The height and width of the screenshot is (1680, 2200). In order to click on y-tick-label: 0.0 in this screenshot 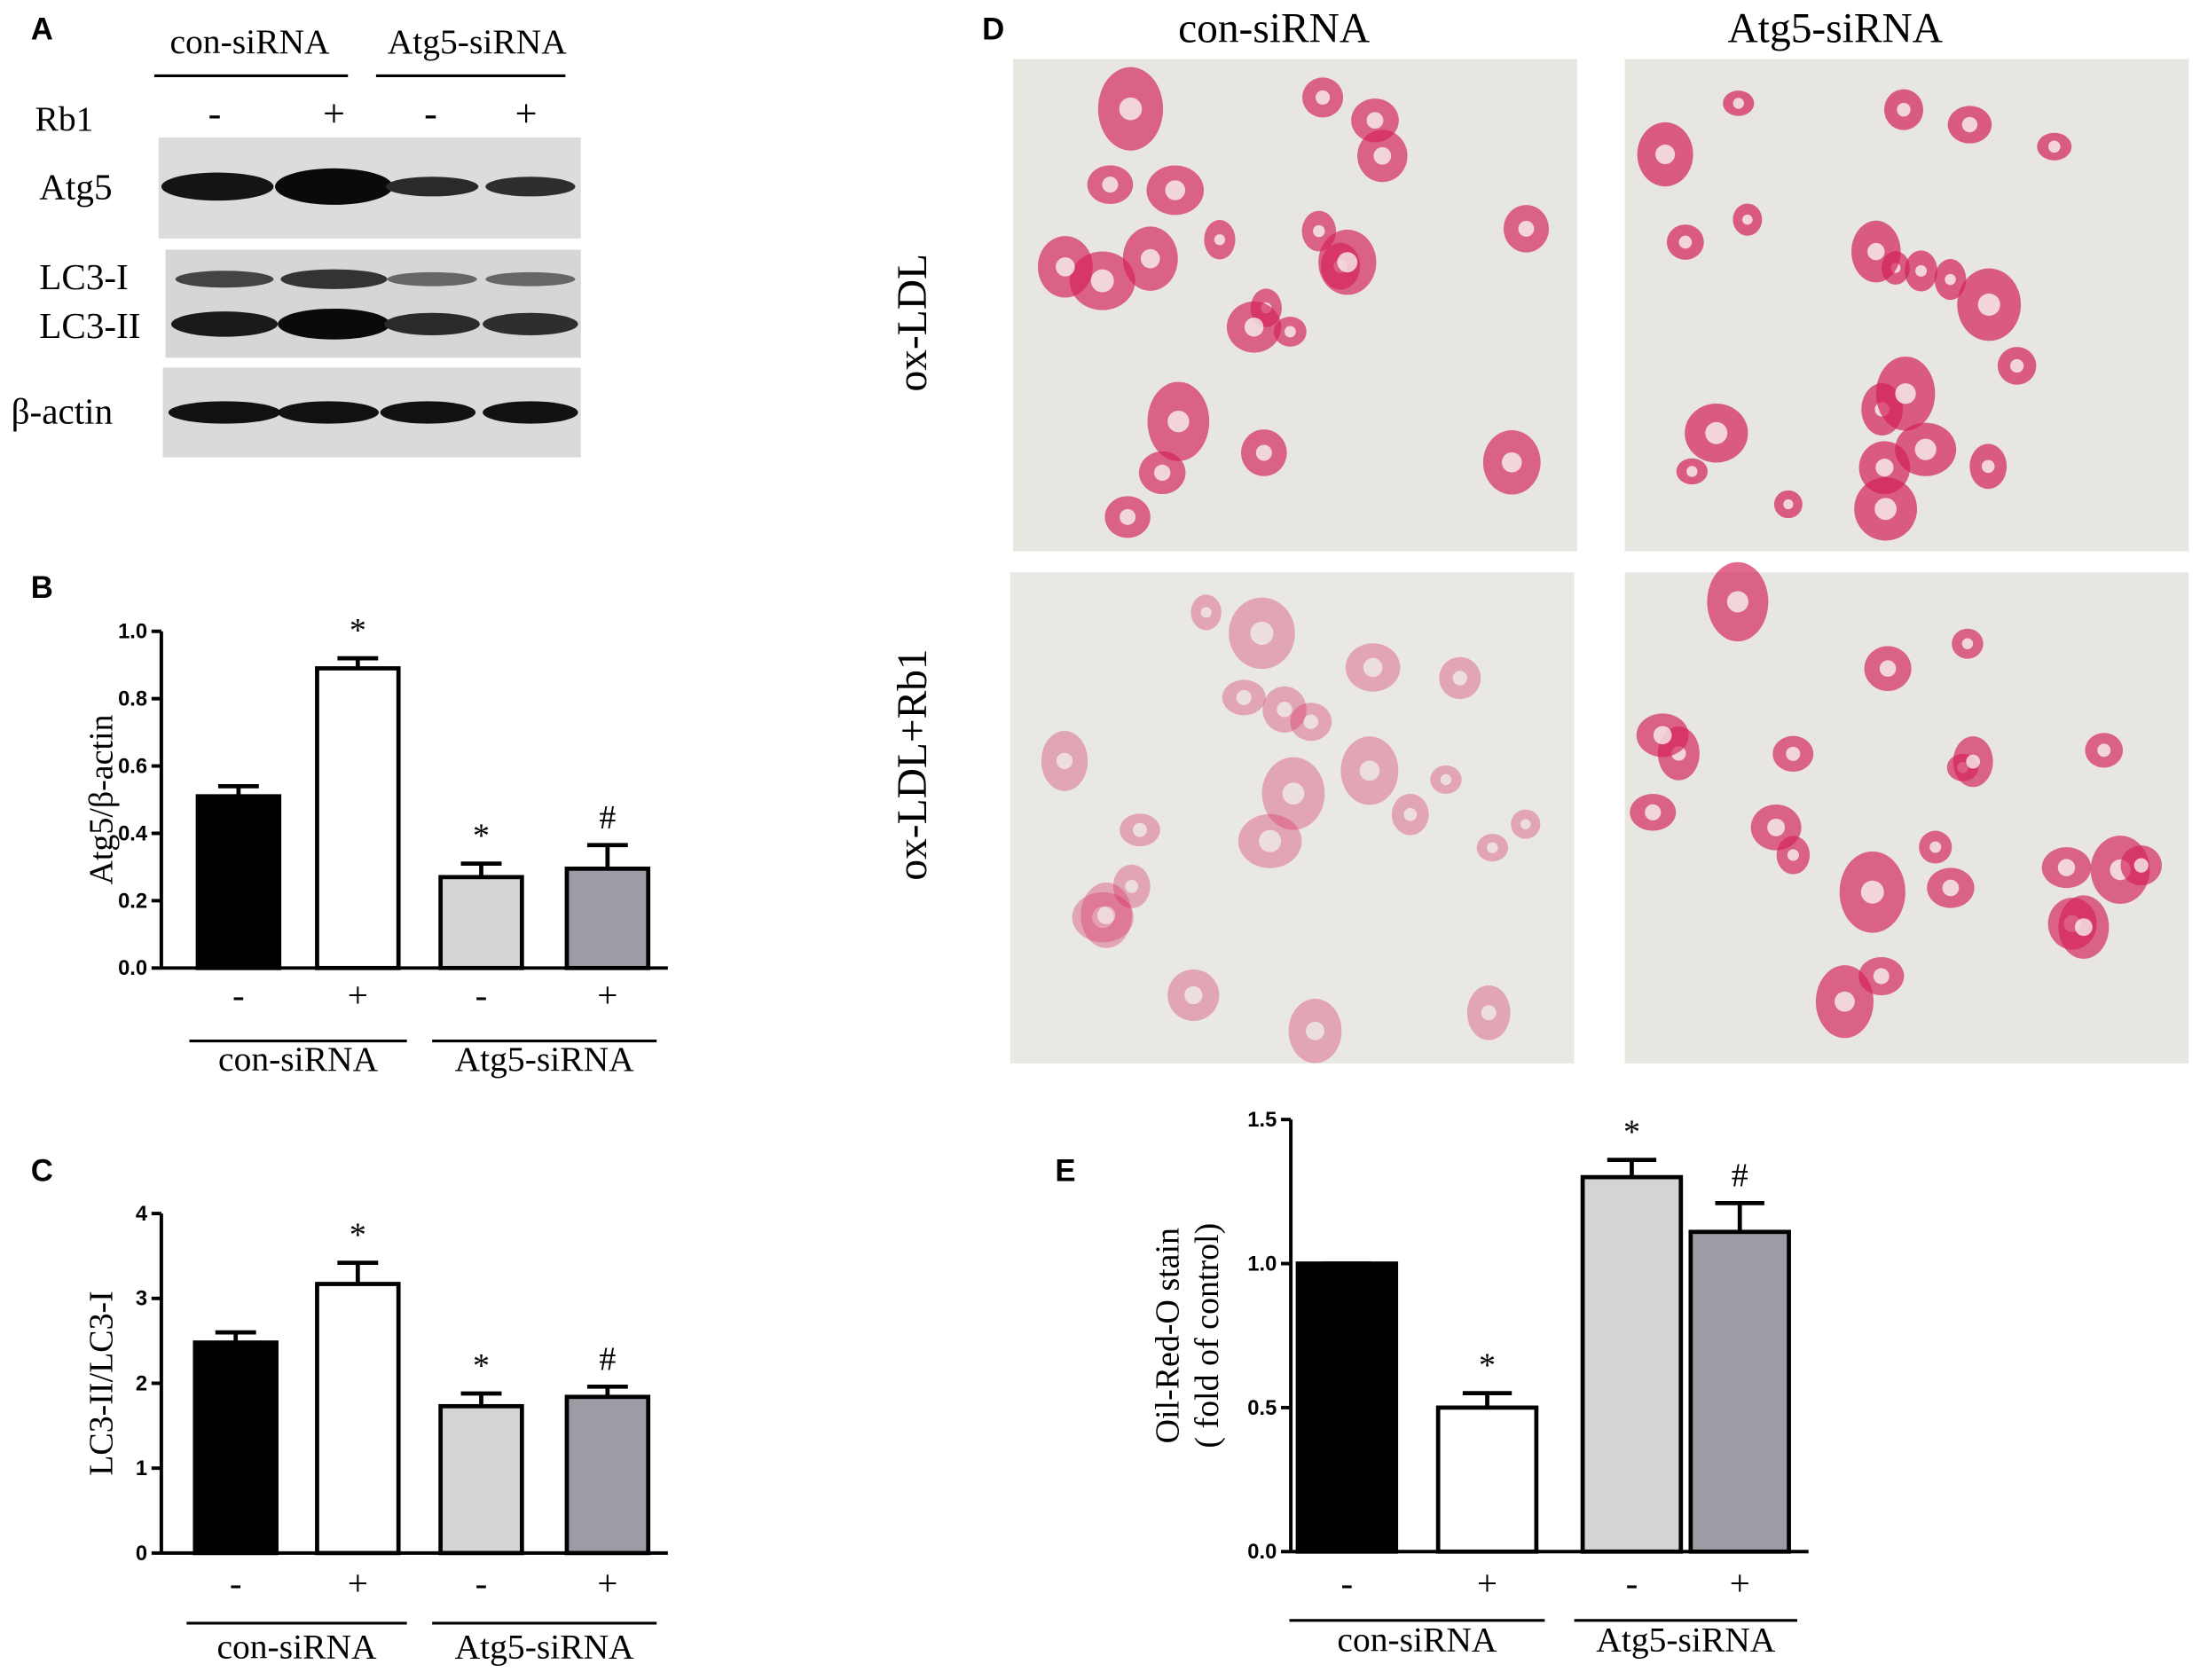, I will do `click(132, 969)`.